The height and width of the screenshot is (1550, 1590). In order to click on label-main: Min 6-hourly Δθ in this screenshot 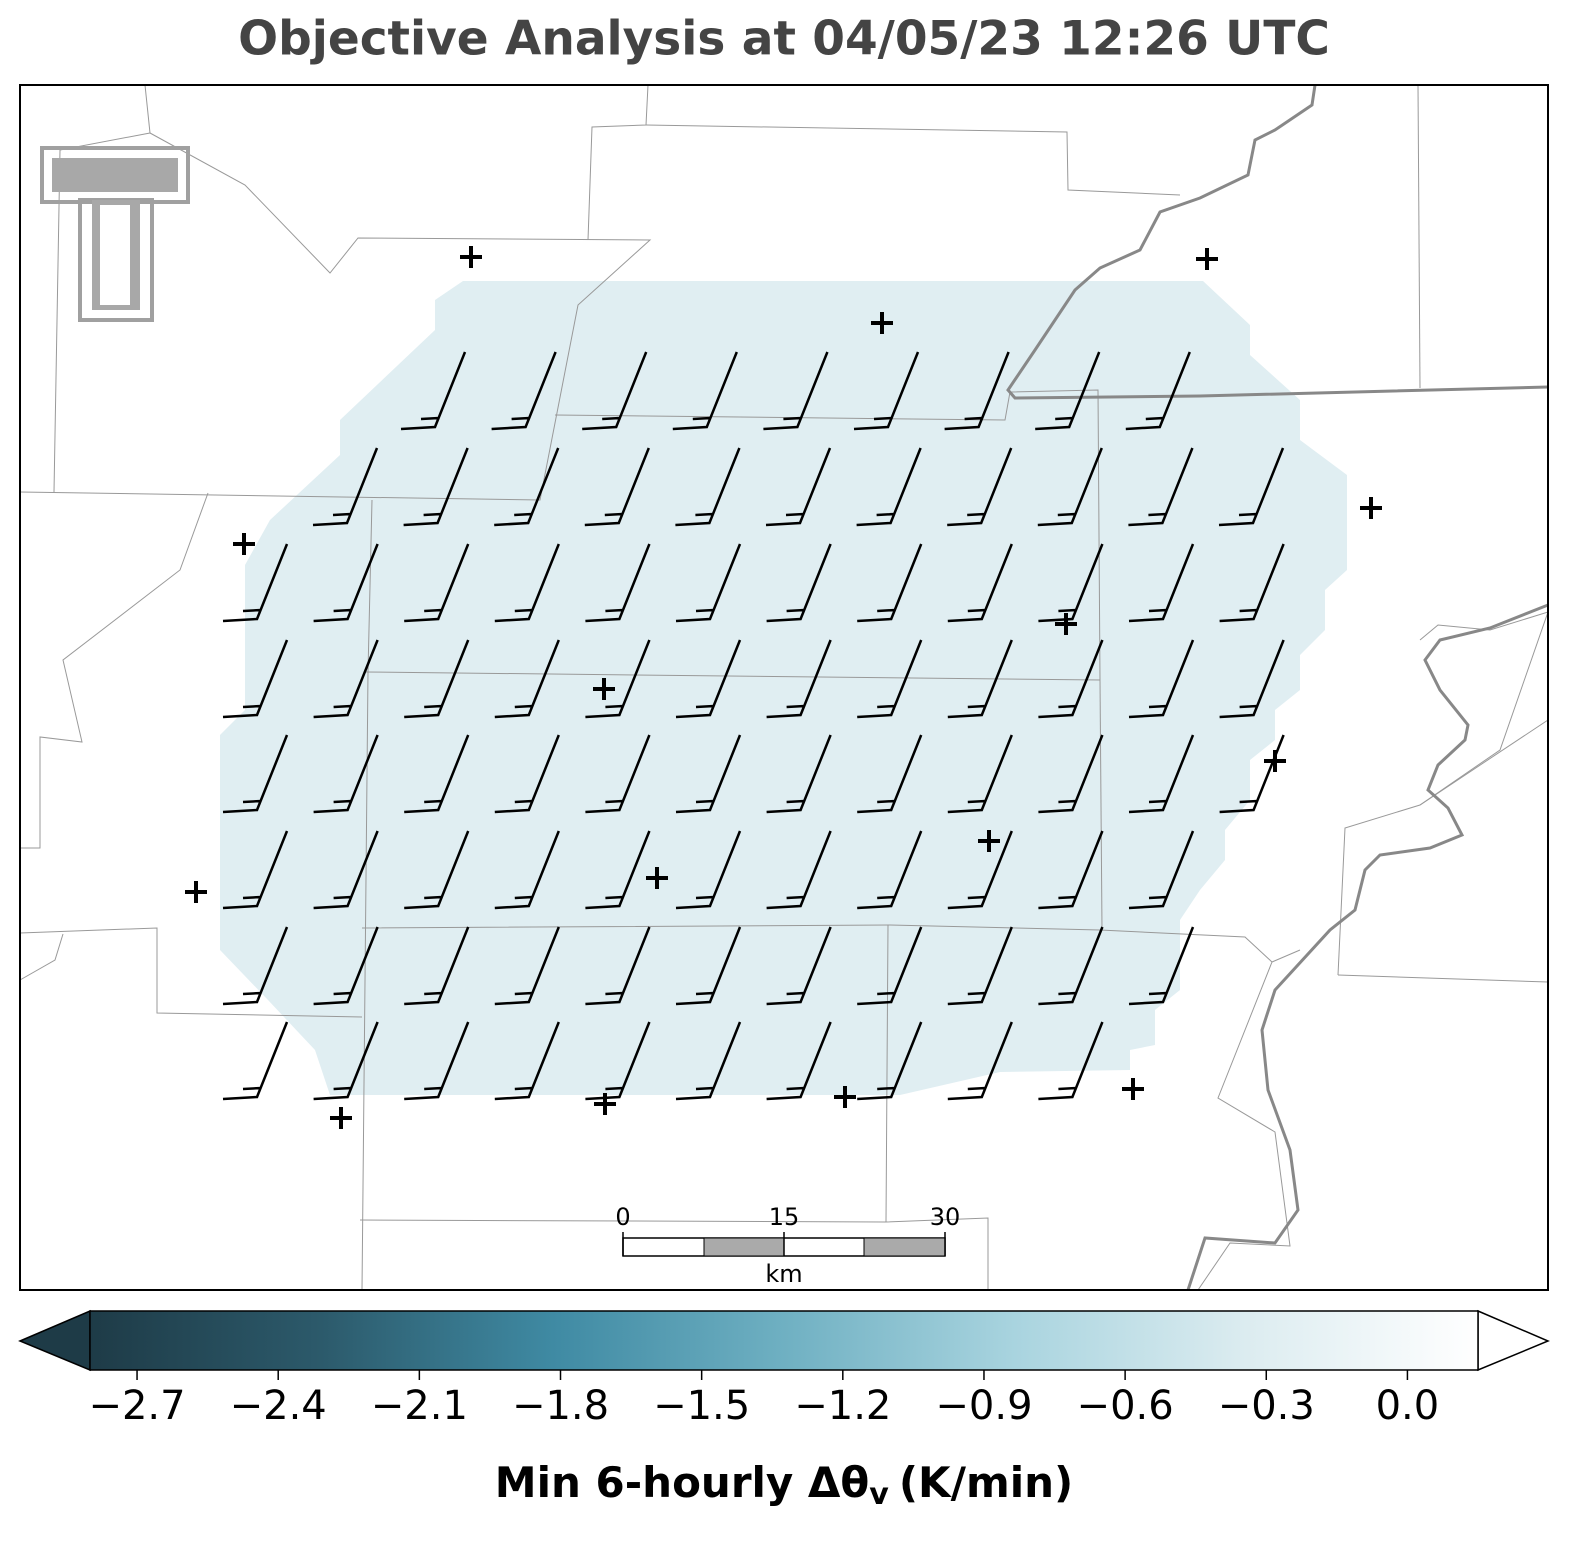, I will do `click(682, 1482)`.